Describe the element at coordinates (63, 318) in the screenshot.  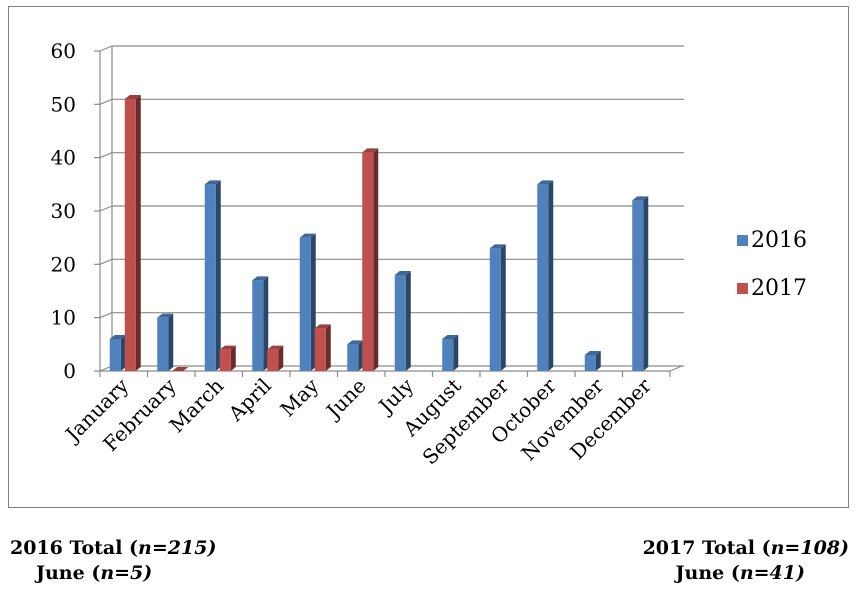
I see `y-tick-label: 10` at that location.